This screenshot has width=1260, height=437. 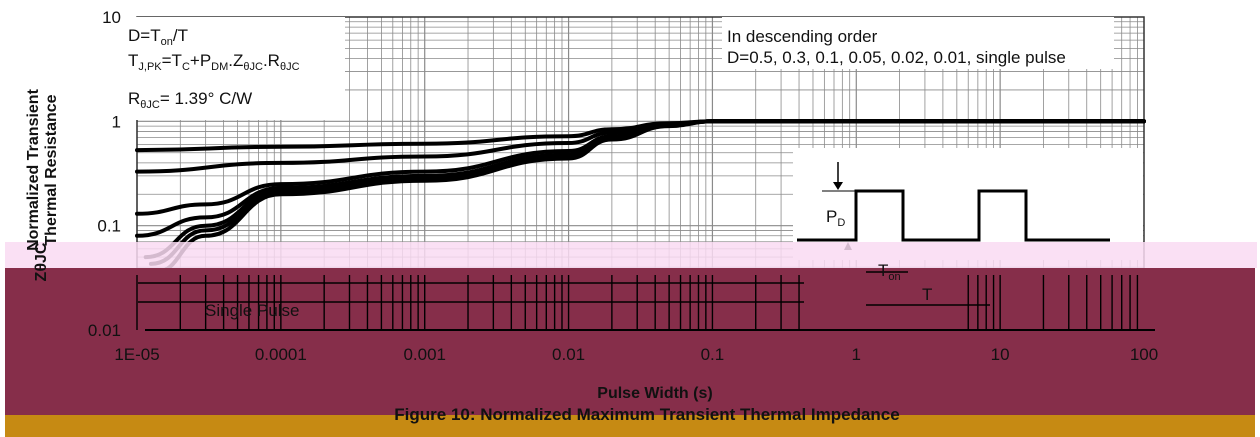 I want to click on x-tick-labels: 1E-05 0.0001 0.001 0.01 0.1 1 10 100, so click(x=636, y=354).